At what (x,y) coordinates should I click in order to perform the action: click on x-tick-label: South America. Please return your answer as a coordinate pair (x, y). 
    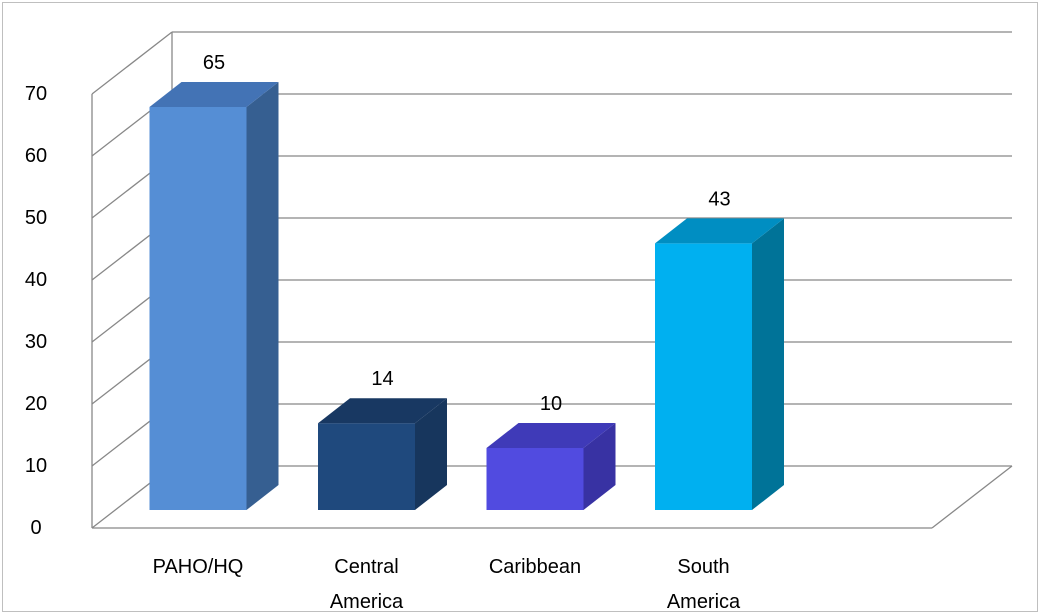
    Looking at the image, I should click on (704, 584).